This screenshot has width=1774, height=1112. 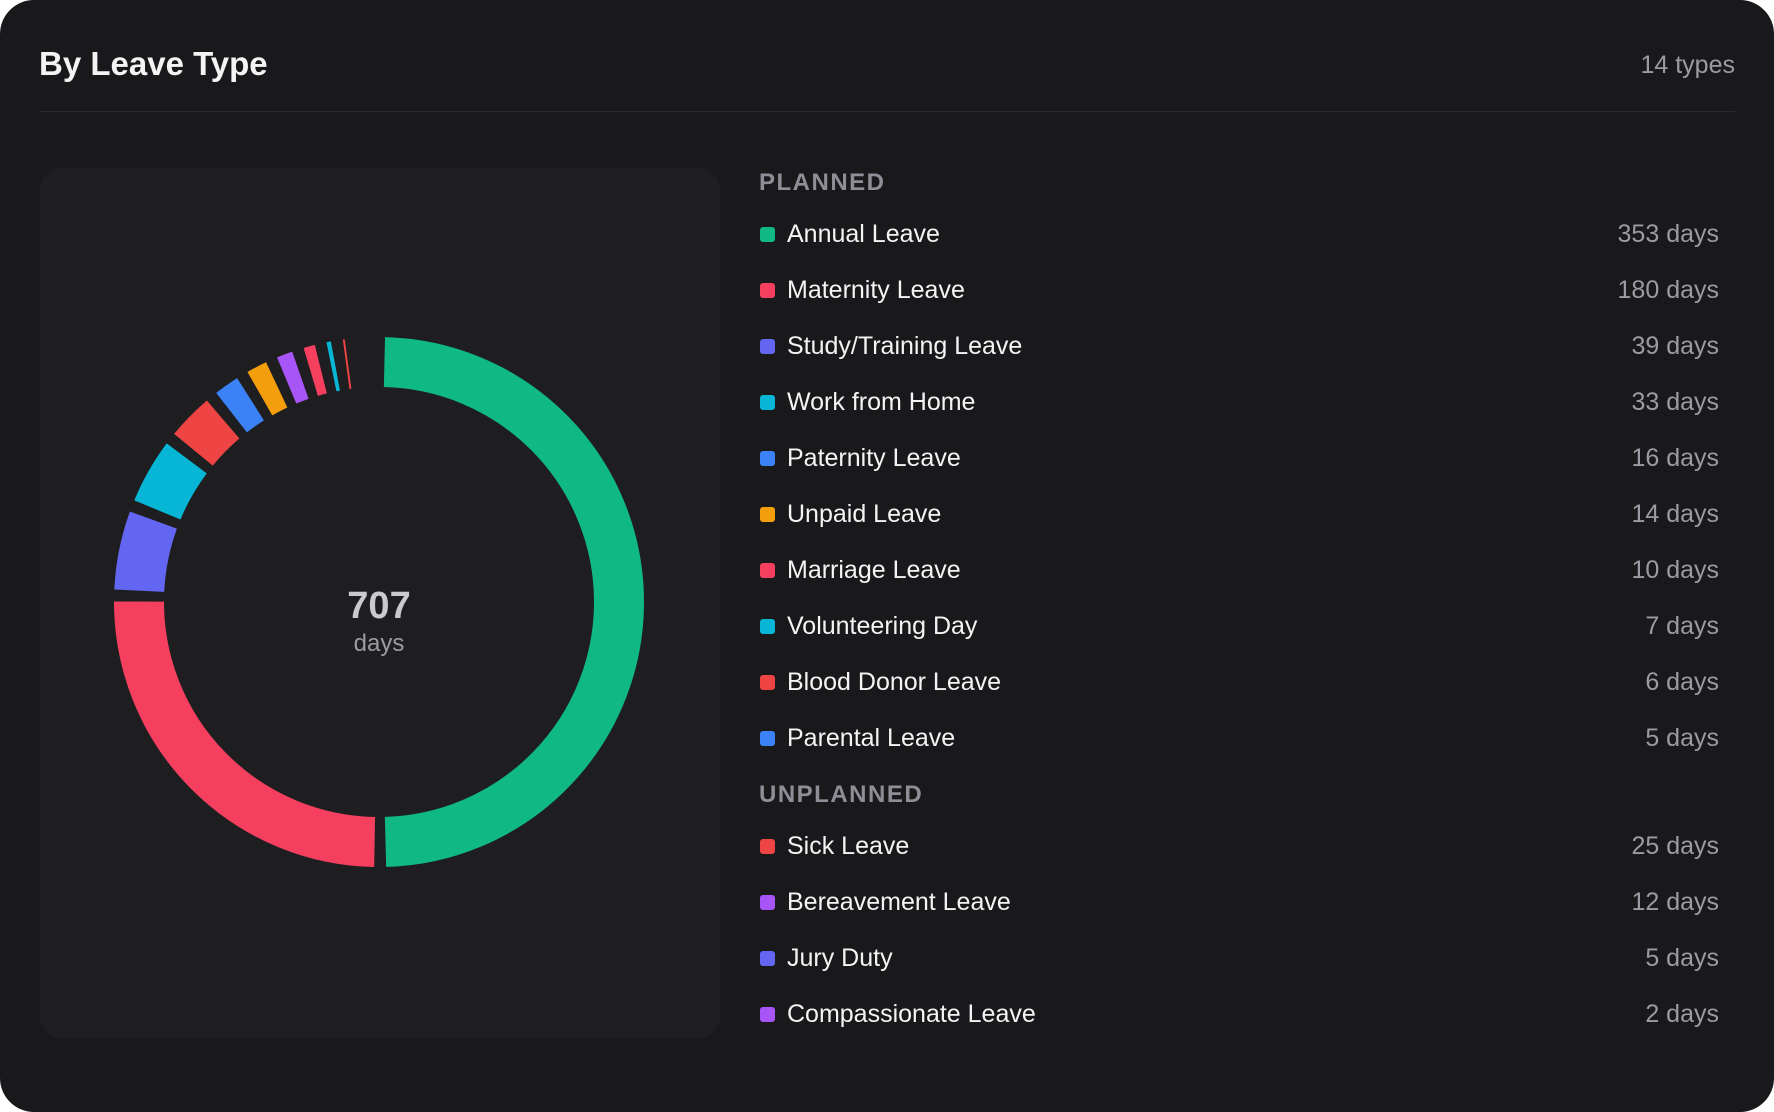 I want to click on legend-item-label: Maternity Leave, so click(x=876, y=290).